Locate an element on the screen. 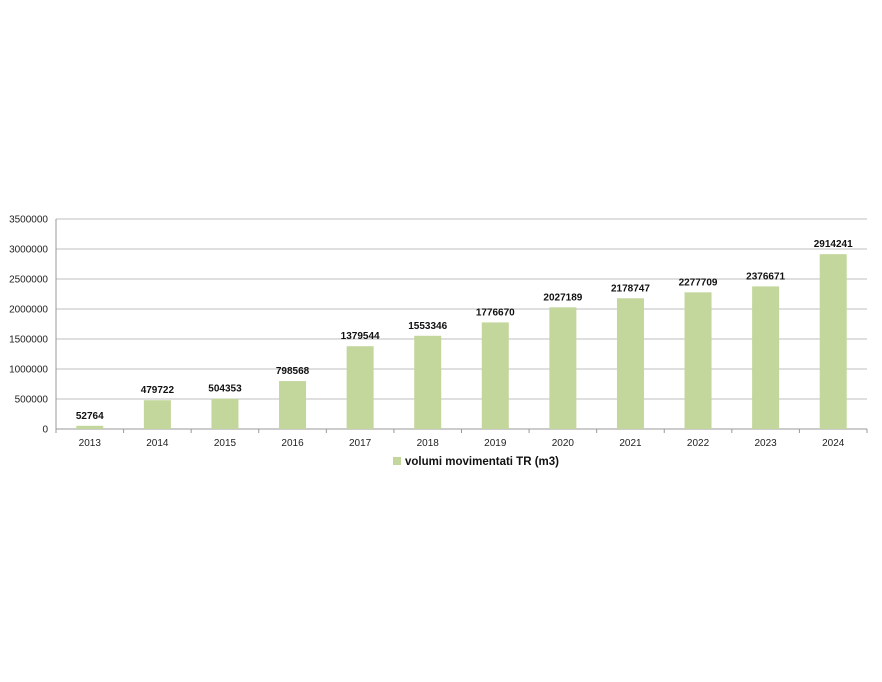 The image size is (882, 682). x-tick-label: 2015 is located at coordinates (225, 443).